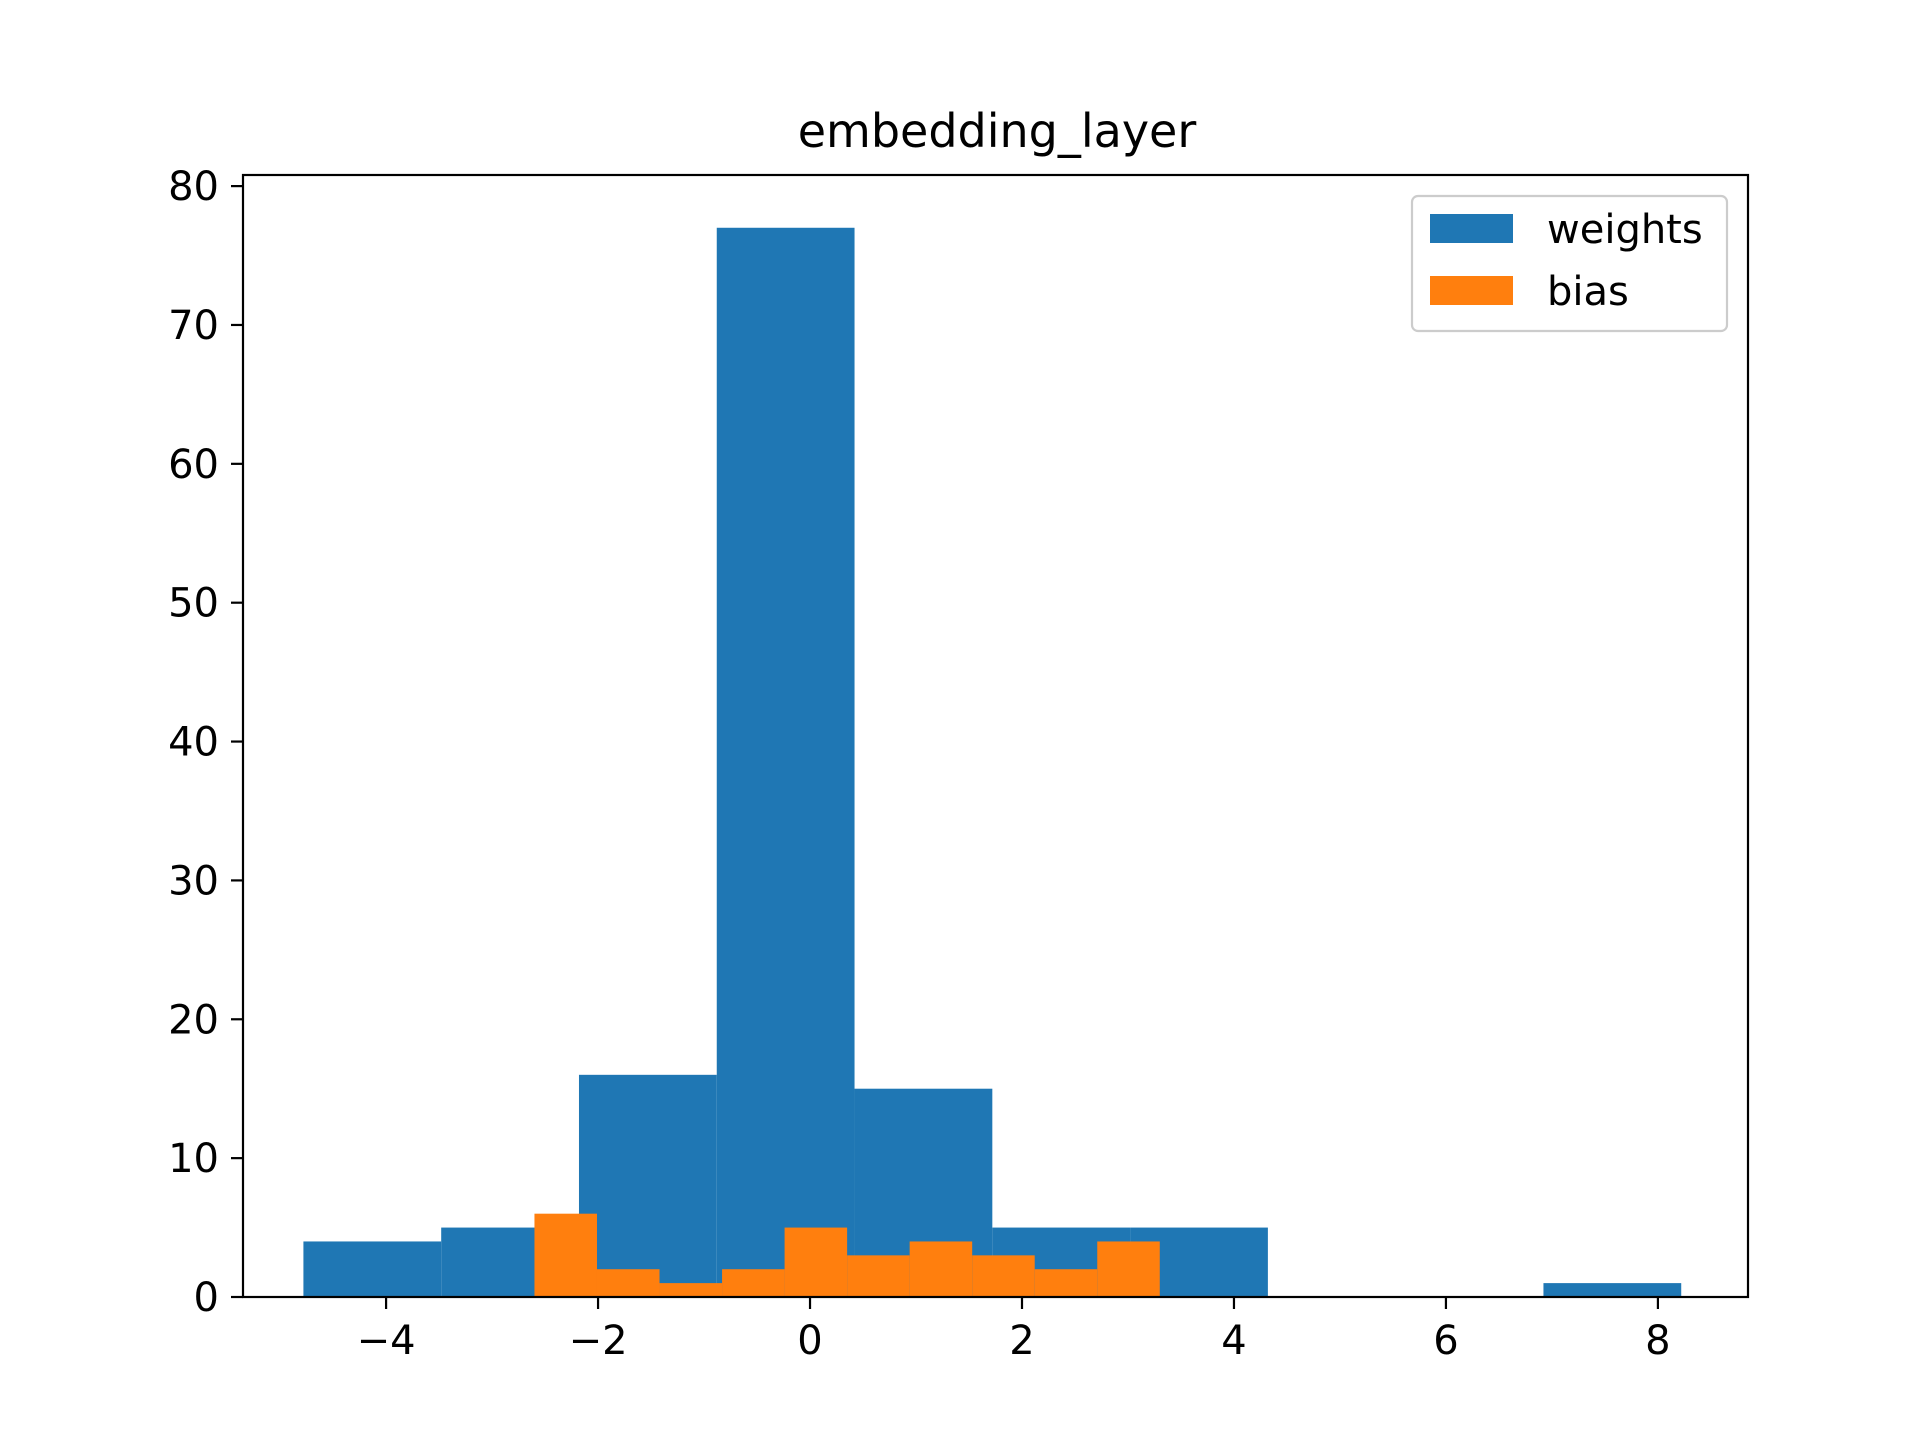 This screenshot has height=1445, width=1920. Describe the element at coordinates (1471, 228) in the screenshot. I see `legend-swatch-weights` at that location.